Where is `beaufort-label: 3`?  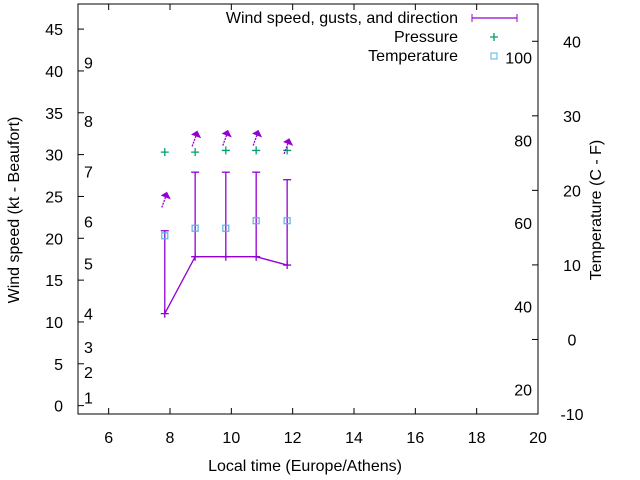 beaufort-label: 3 is located at coordinates (88, 348).